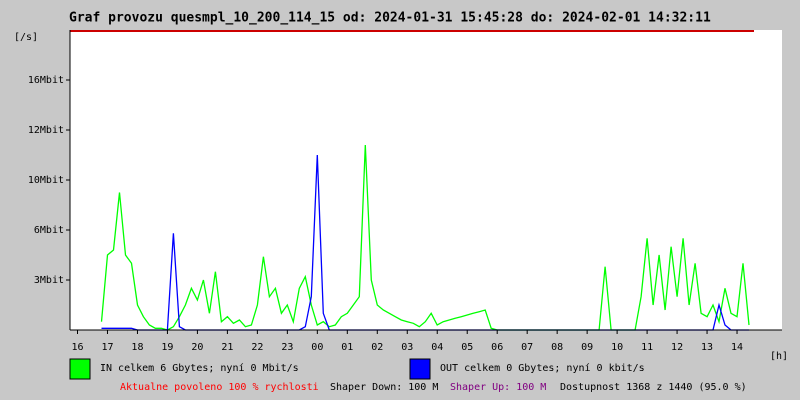 The width and height of the screenshot is (800, 400). I want to click on footer-text: Shaper Down: 100 M, so click(384, 387).